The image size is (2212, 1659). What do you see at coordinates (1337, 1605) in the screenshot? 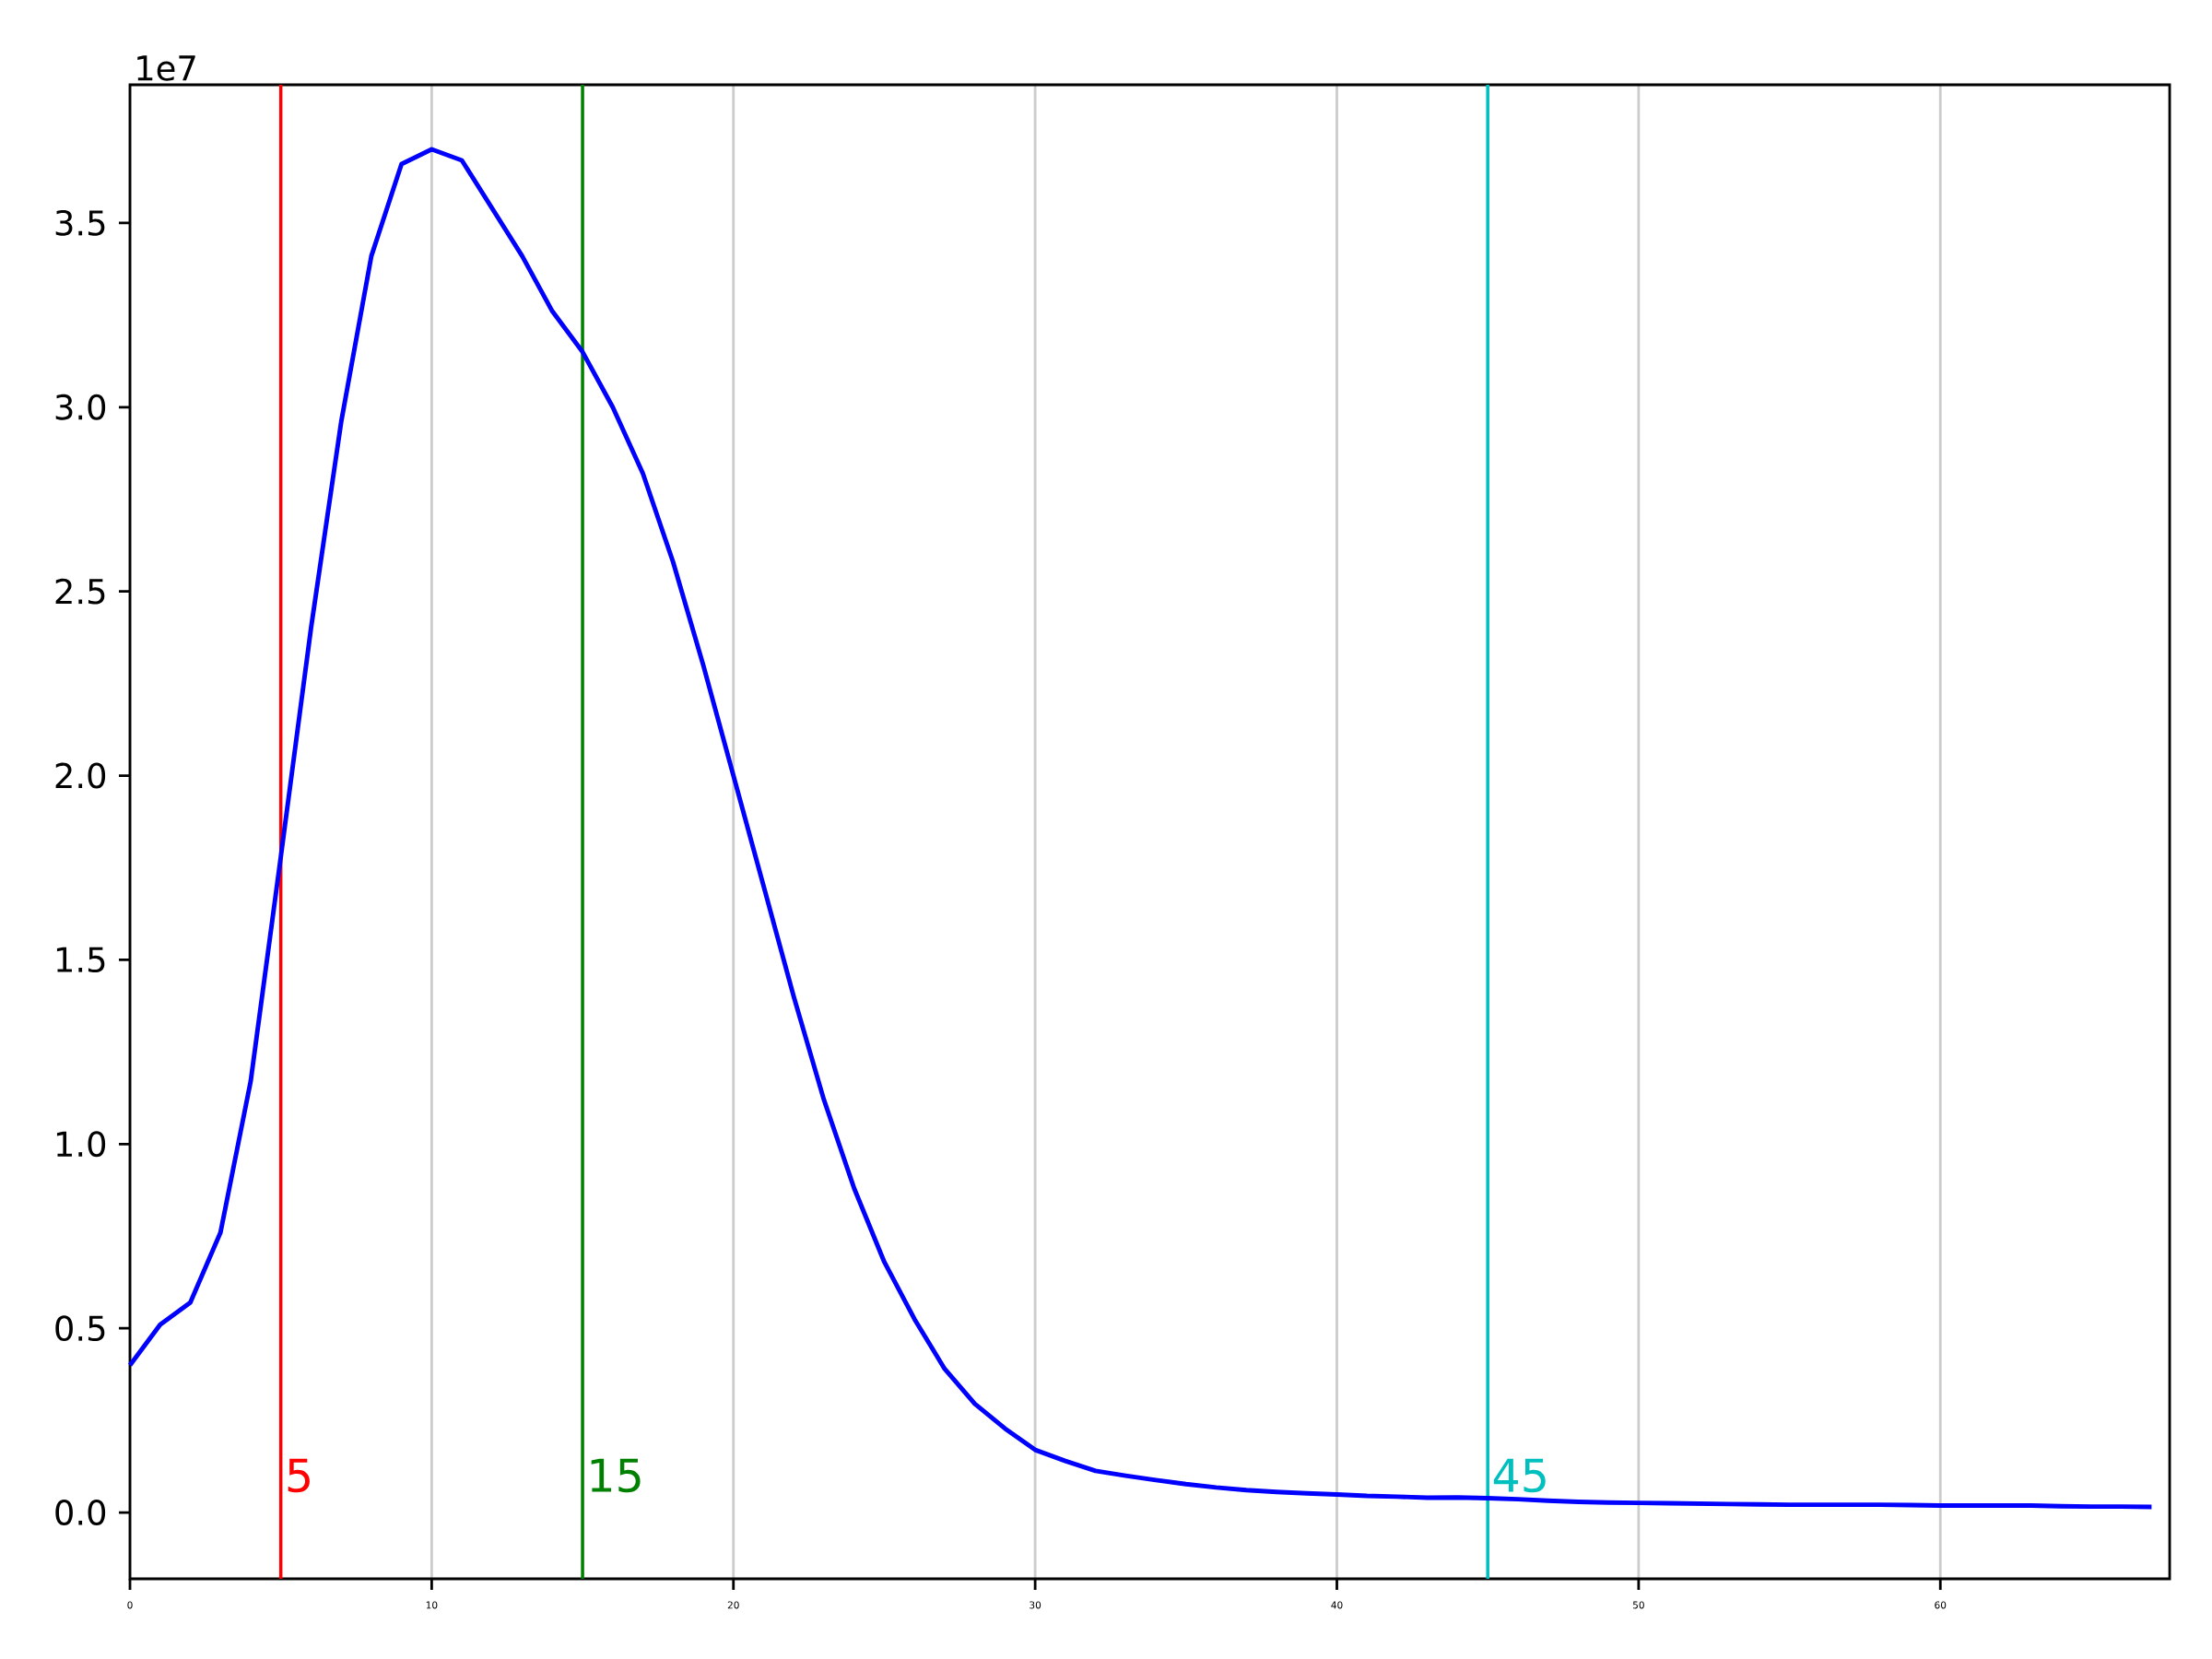
I see `x-tick-label: 40` at bounding box center [1337, 1605].